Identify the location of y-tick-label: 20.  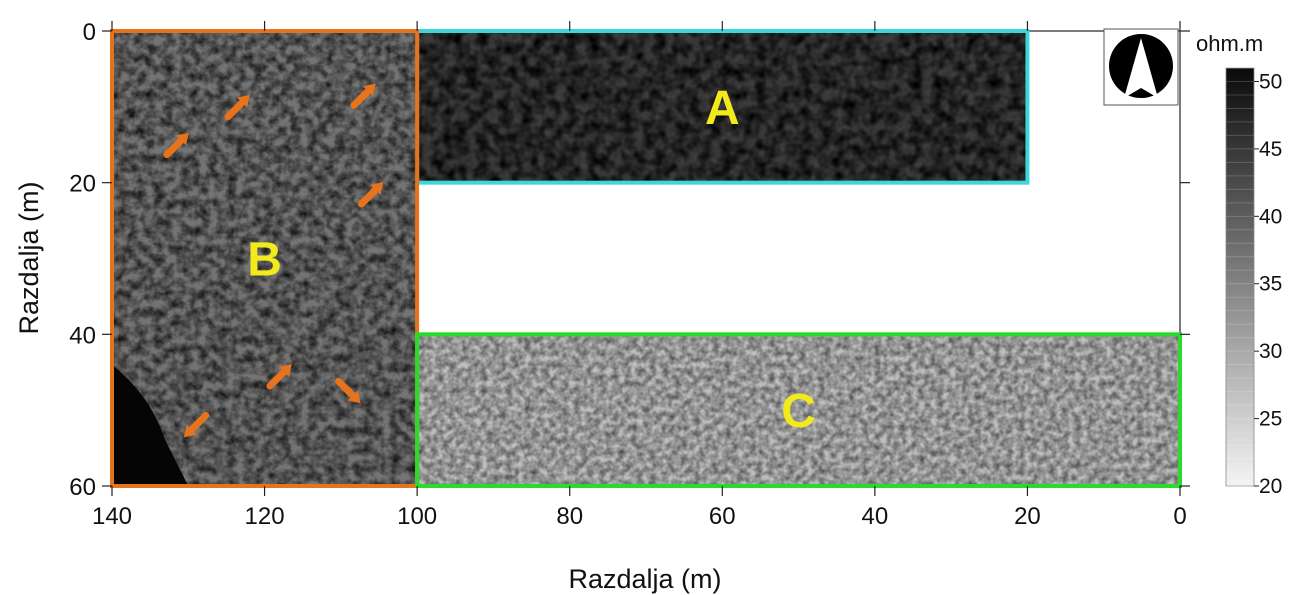
(82, 184).